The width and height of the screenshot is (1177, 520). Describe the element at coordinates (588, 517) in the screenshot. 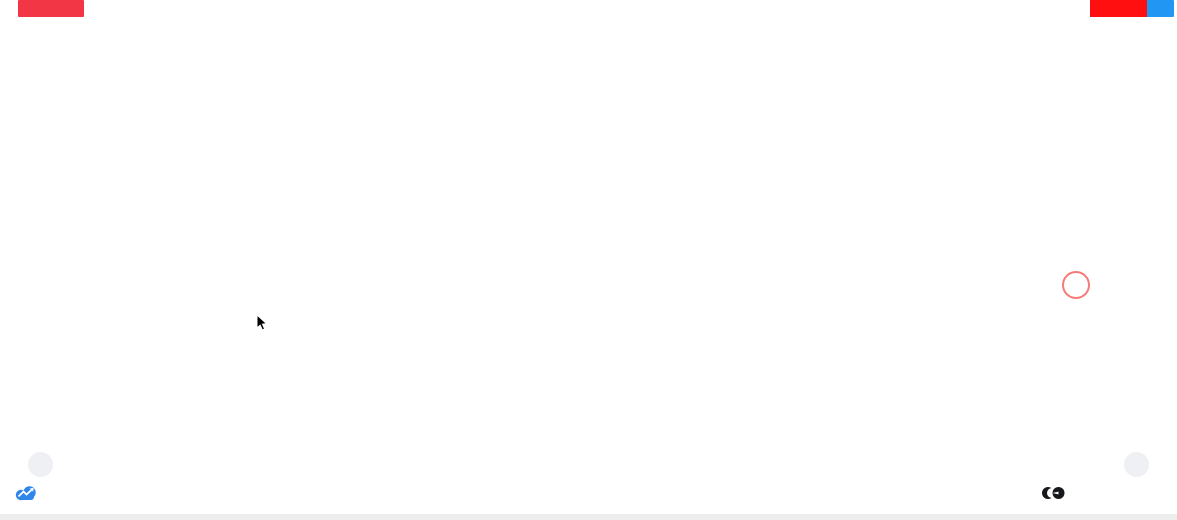

I see `bottom-scroll-strip` at that location.